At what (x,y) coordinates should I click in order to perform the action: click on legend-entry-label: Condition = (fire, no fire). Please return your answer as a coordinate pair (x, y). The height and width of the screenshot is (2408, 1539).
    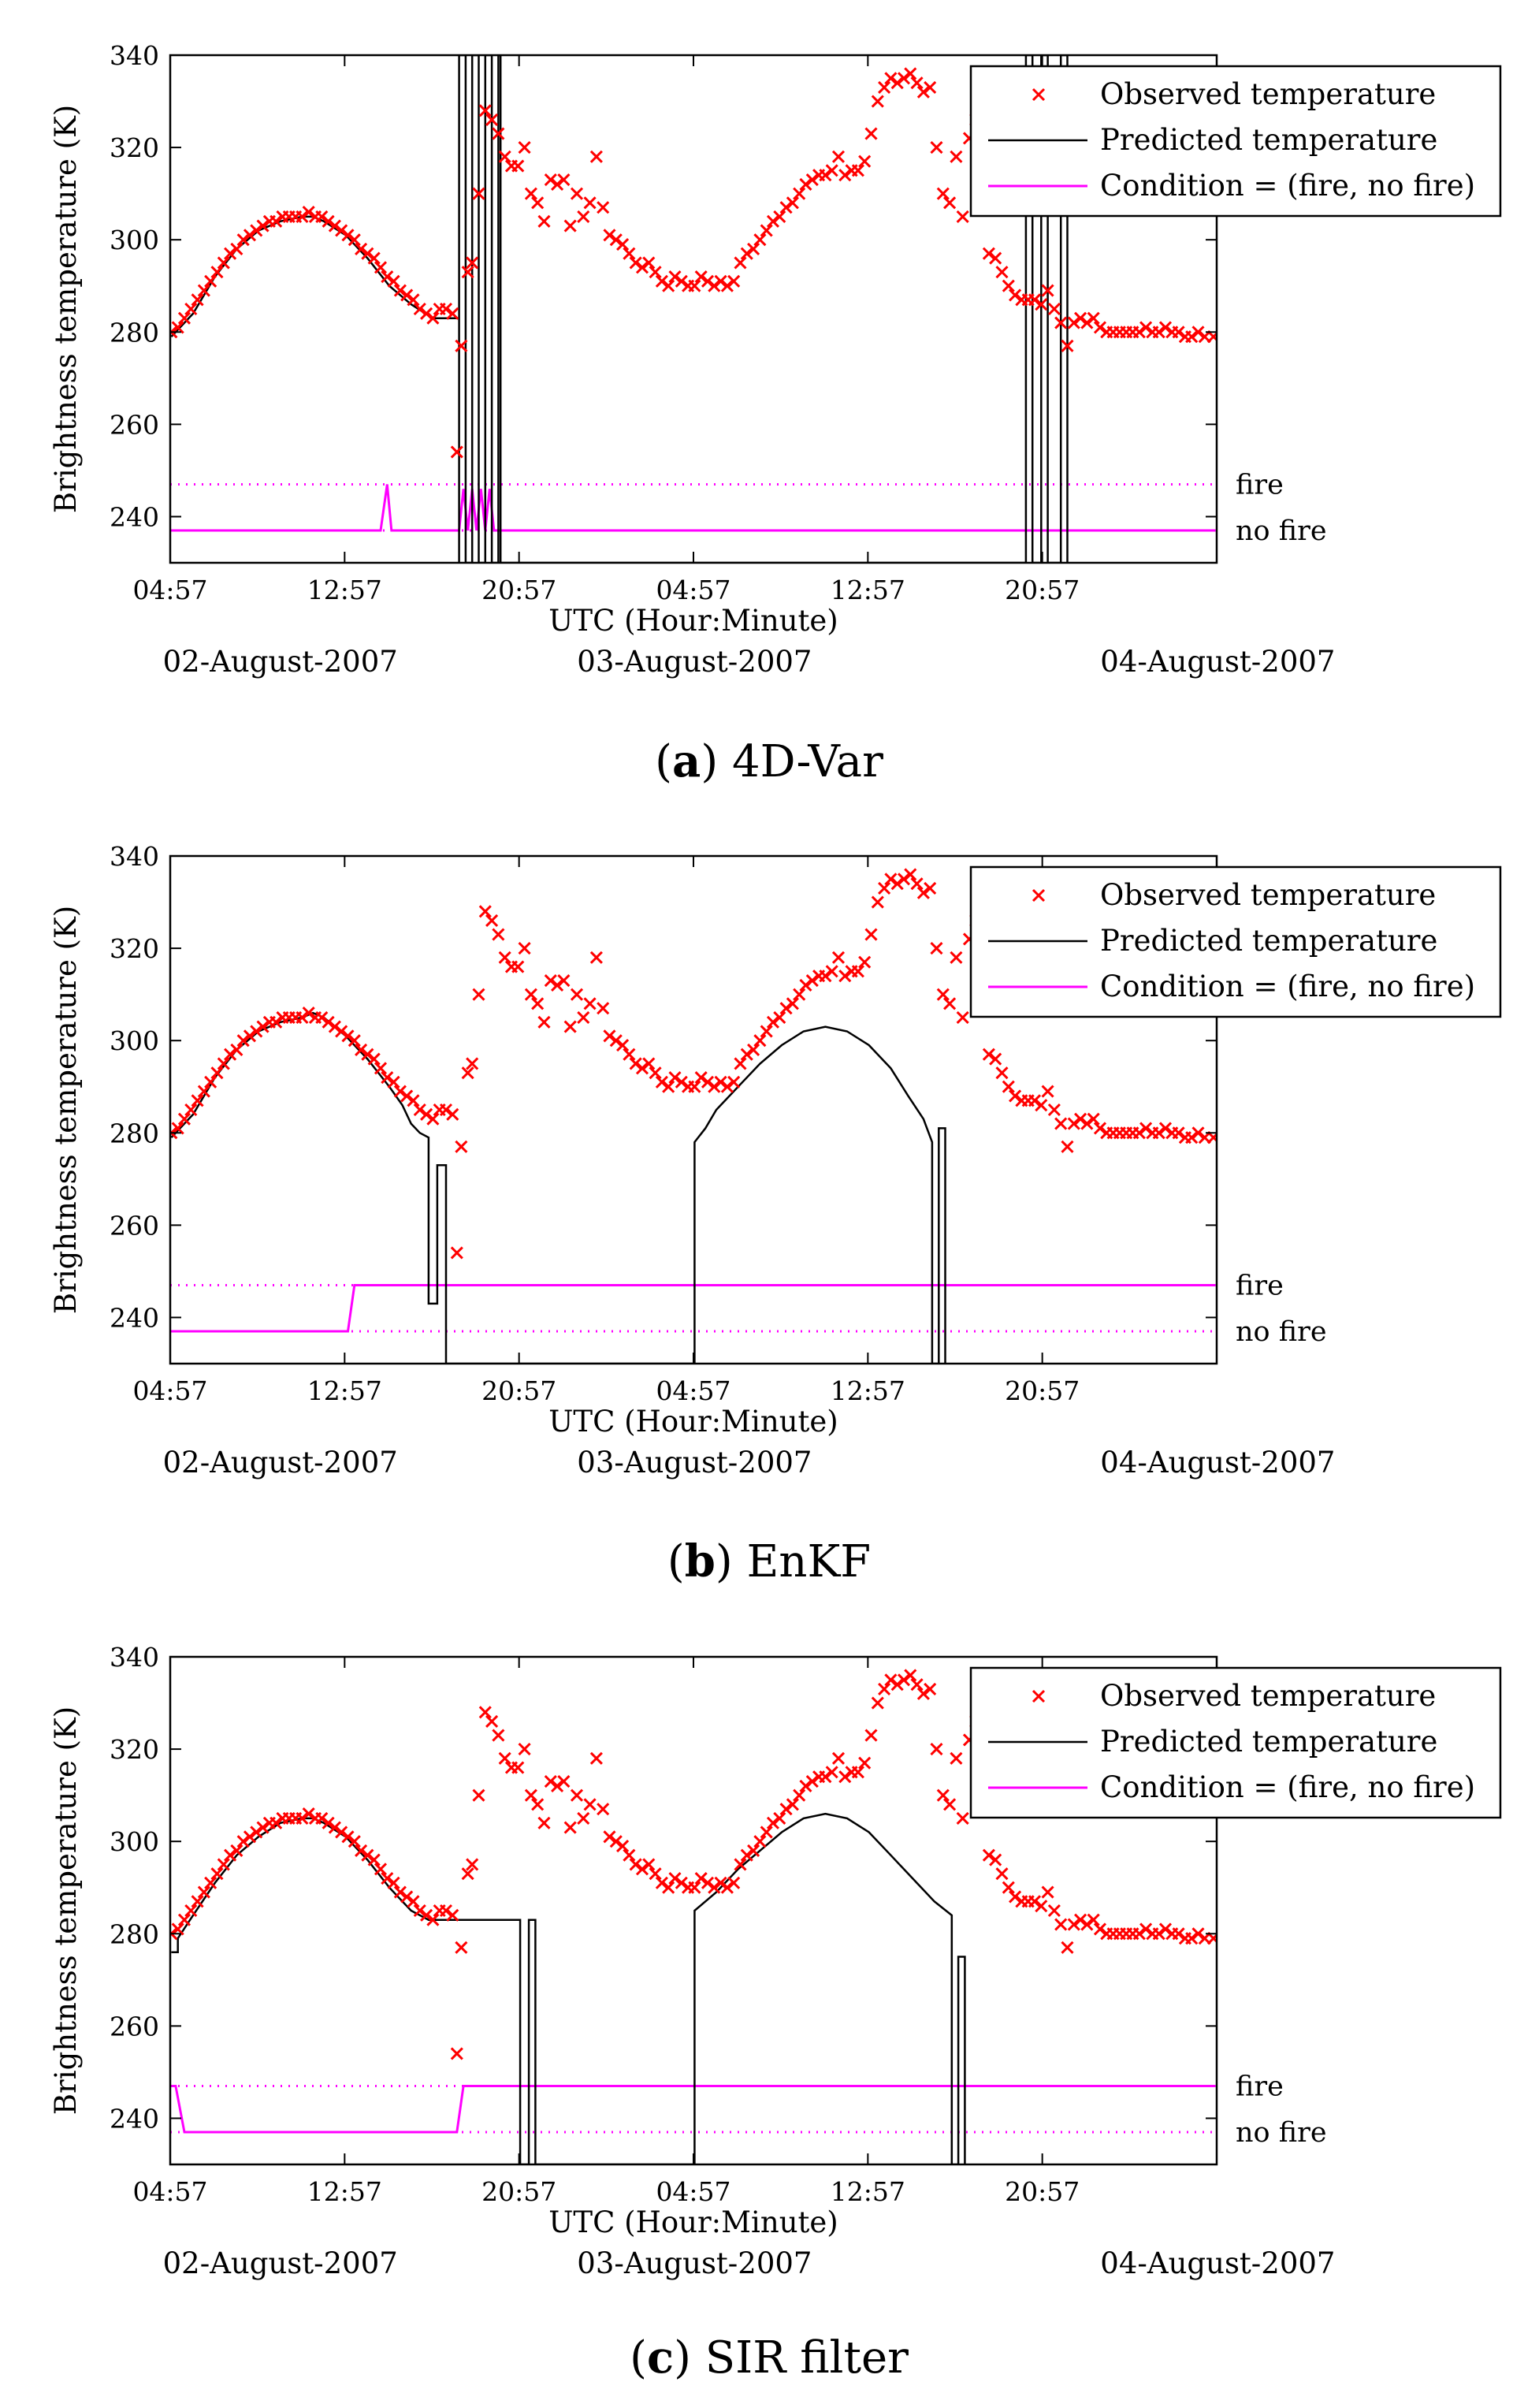
    Looking at the image, I should click on (1288, 986).